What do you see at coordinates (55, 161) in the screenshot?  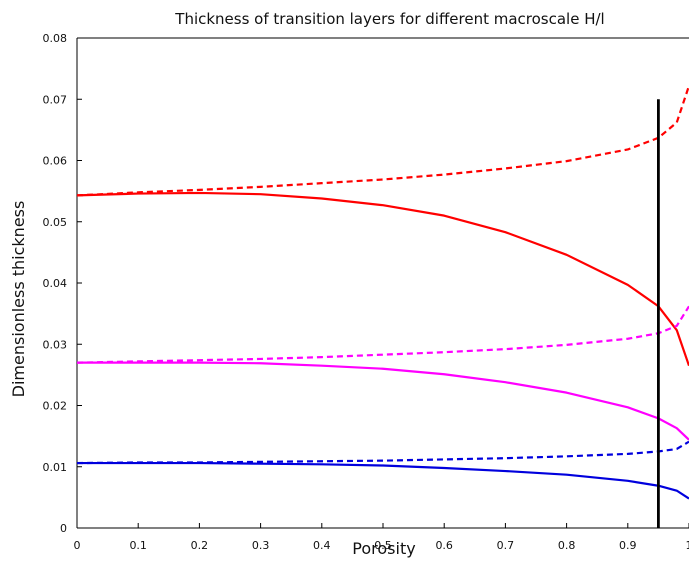 I see `y-tick-label: 0.06` at bounding box center [55, 161].